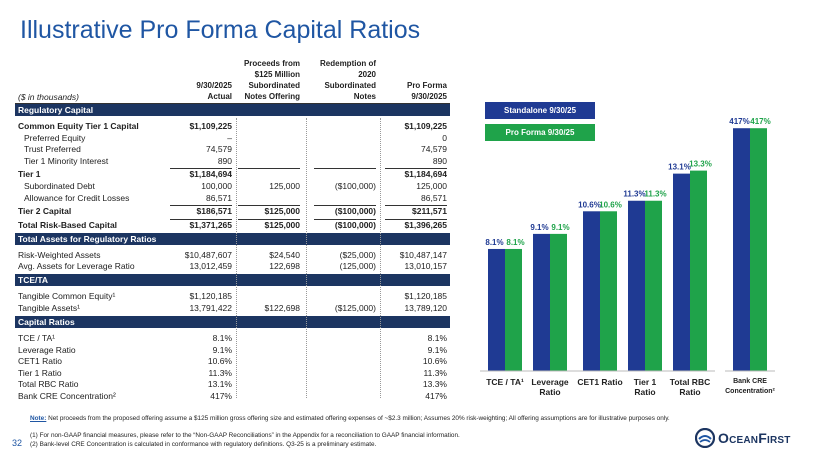 The image size is (820, 461). Describe the element at coordinates (284, 254) in the screenshot. I see `cell-value: $24,540` at that location.